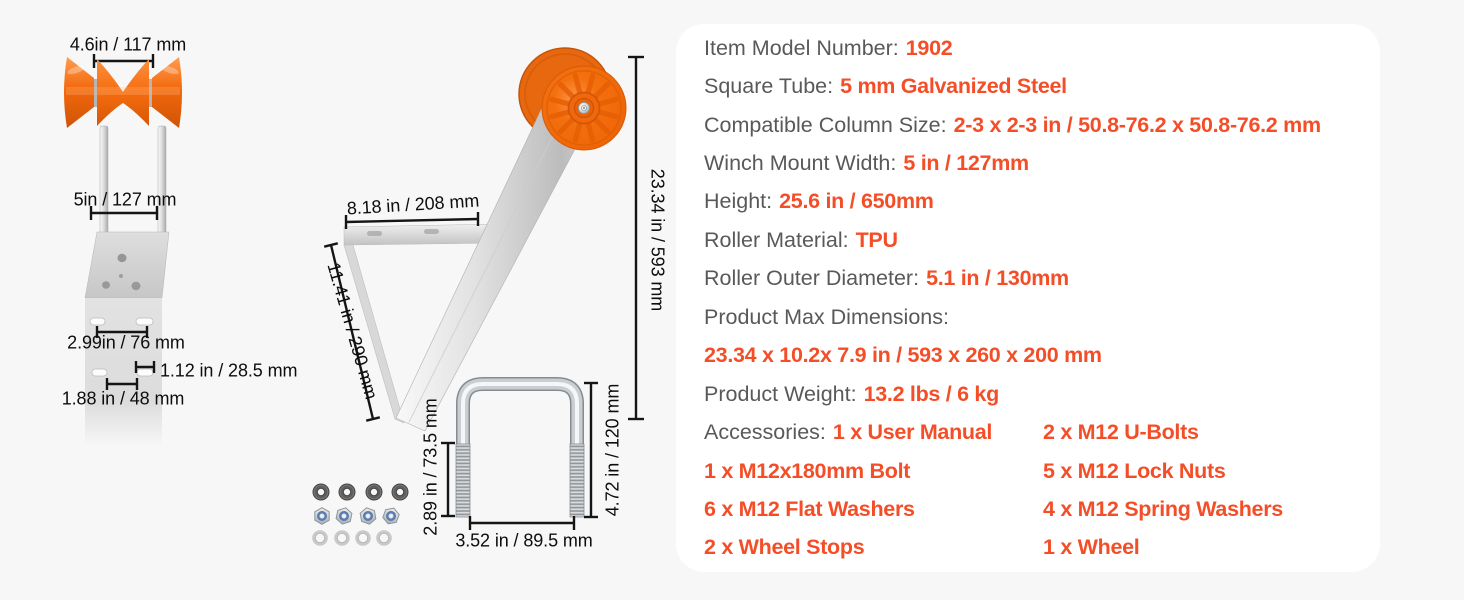 The image size is (1464, 600). Describe the element at coordinates (826, 316) in the screenshot. I see `spec-label: Product Max Dimensions:` at that location.